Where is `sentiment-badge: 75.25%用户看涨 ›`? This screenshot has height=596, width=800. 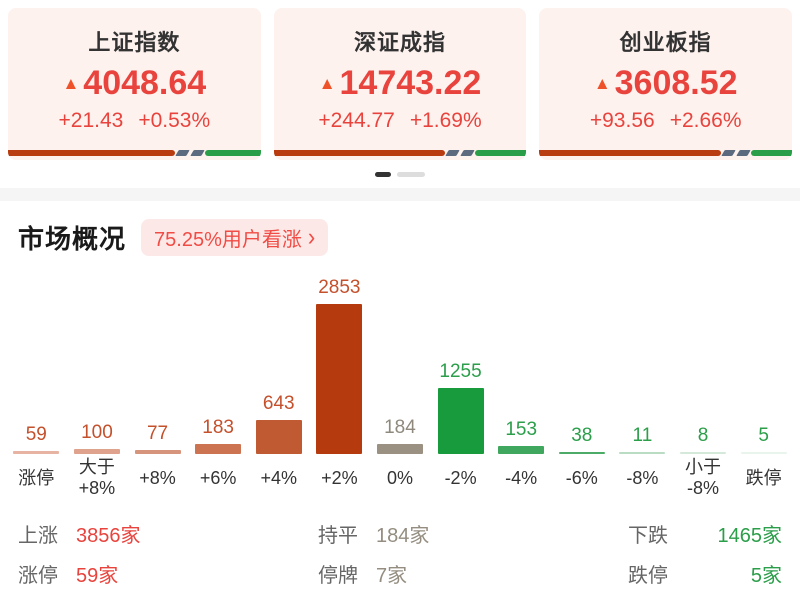
sentiment-badge: 75.25%用户看涨 › is located at coordinates (235, 237).